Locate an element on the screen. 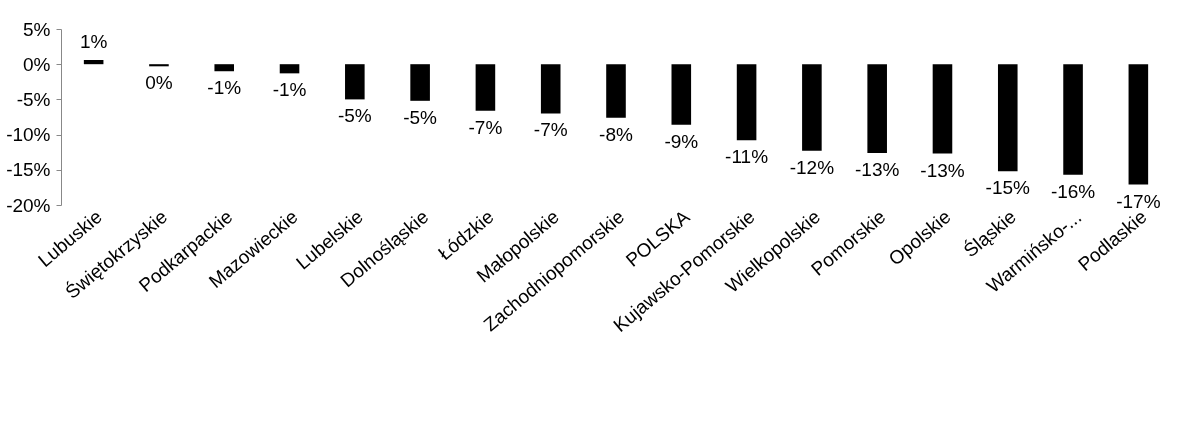 Image resolution: width=1200 pixels, height=437 pixels. y-tick-label: 0% is located at coordinates (37, 64).